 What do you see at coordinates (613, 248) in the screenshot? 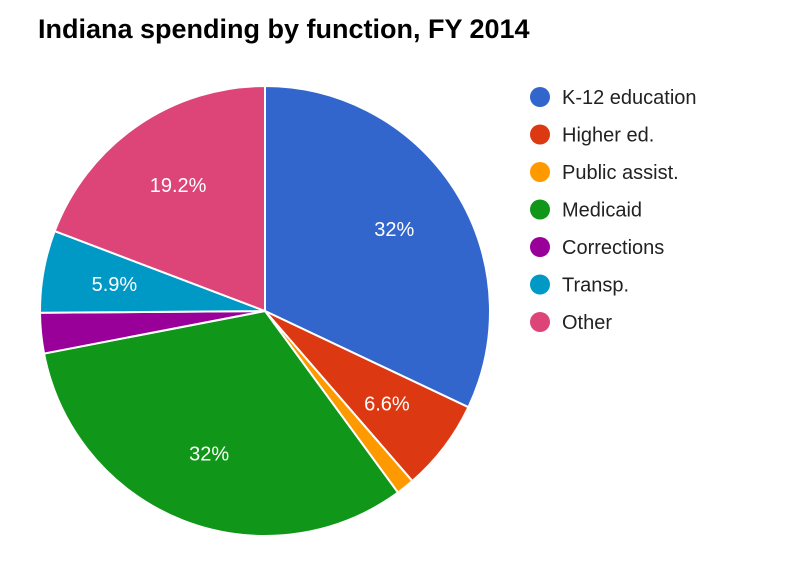
I see `legend-label: Corrections` at bounding box center [613, 248].